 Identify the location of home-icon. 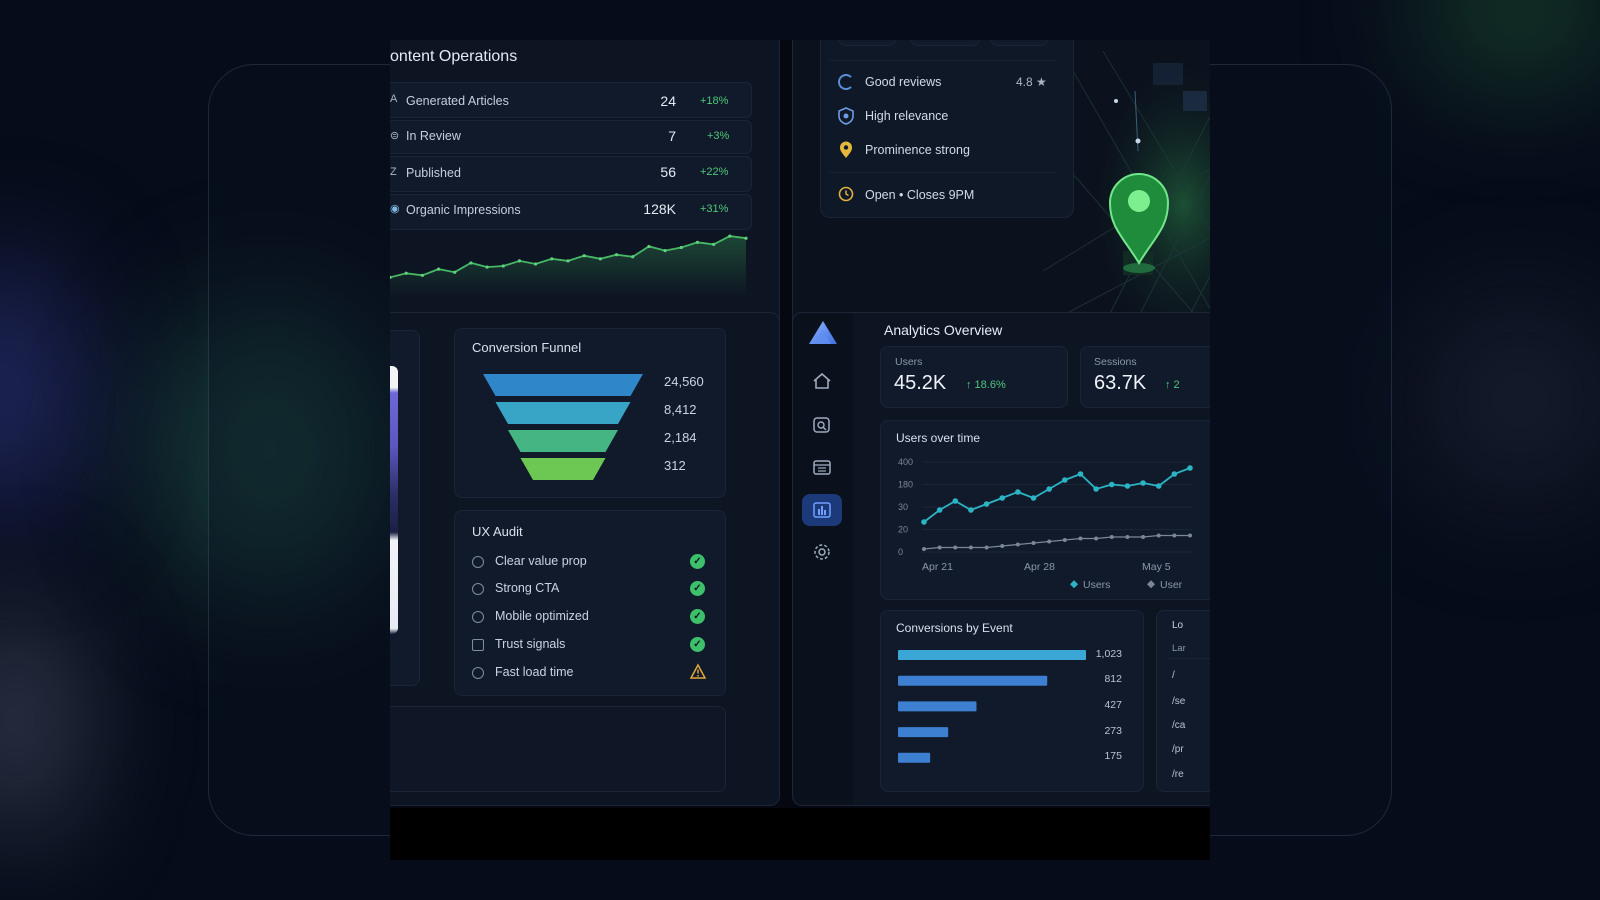
(822, 381).